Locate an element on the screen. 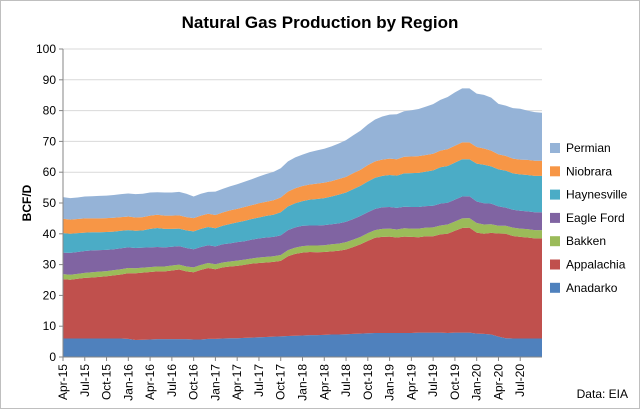 The height and width of the screenshot is (409, 640). legend-label-haynesville: Haynesville is located at coordinates (597, 195).